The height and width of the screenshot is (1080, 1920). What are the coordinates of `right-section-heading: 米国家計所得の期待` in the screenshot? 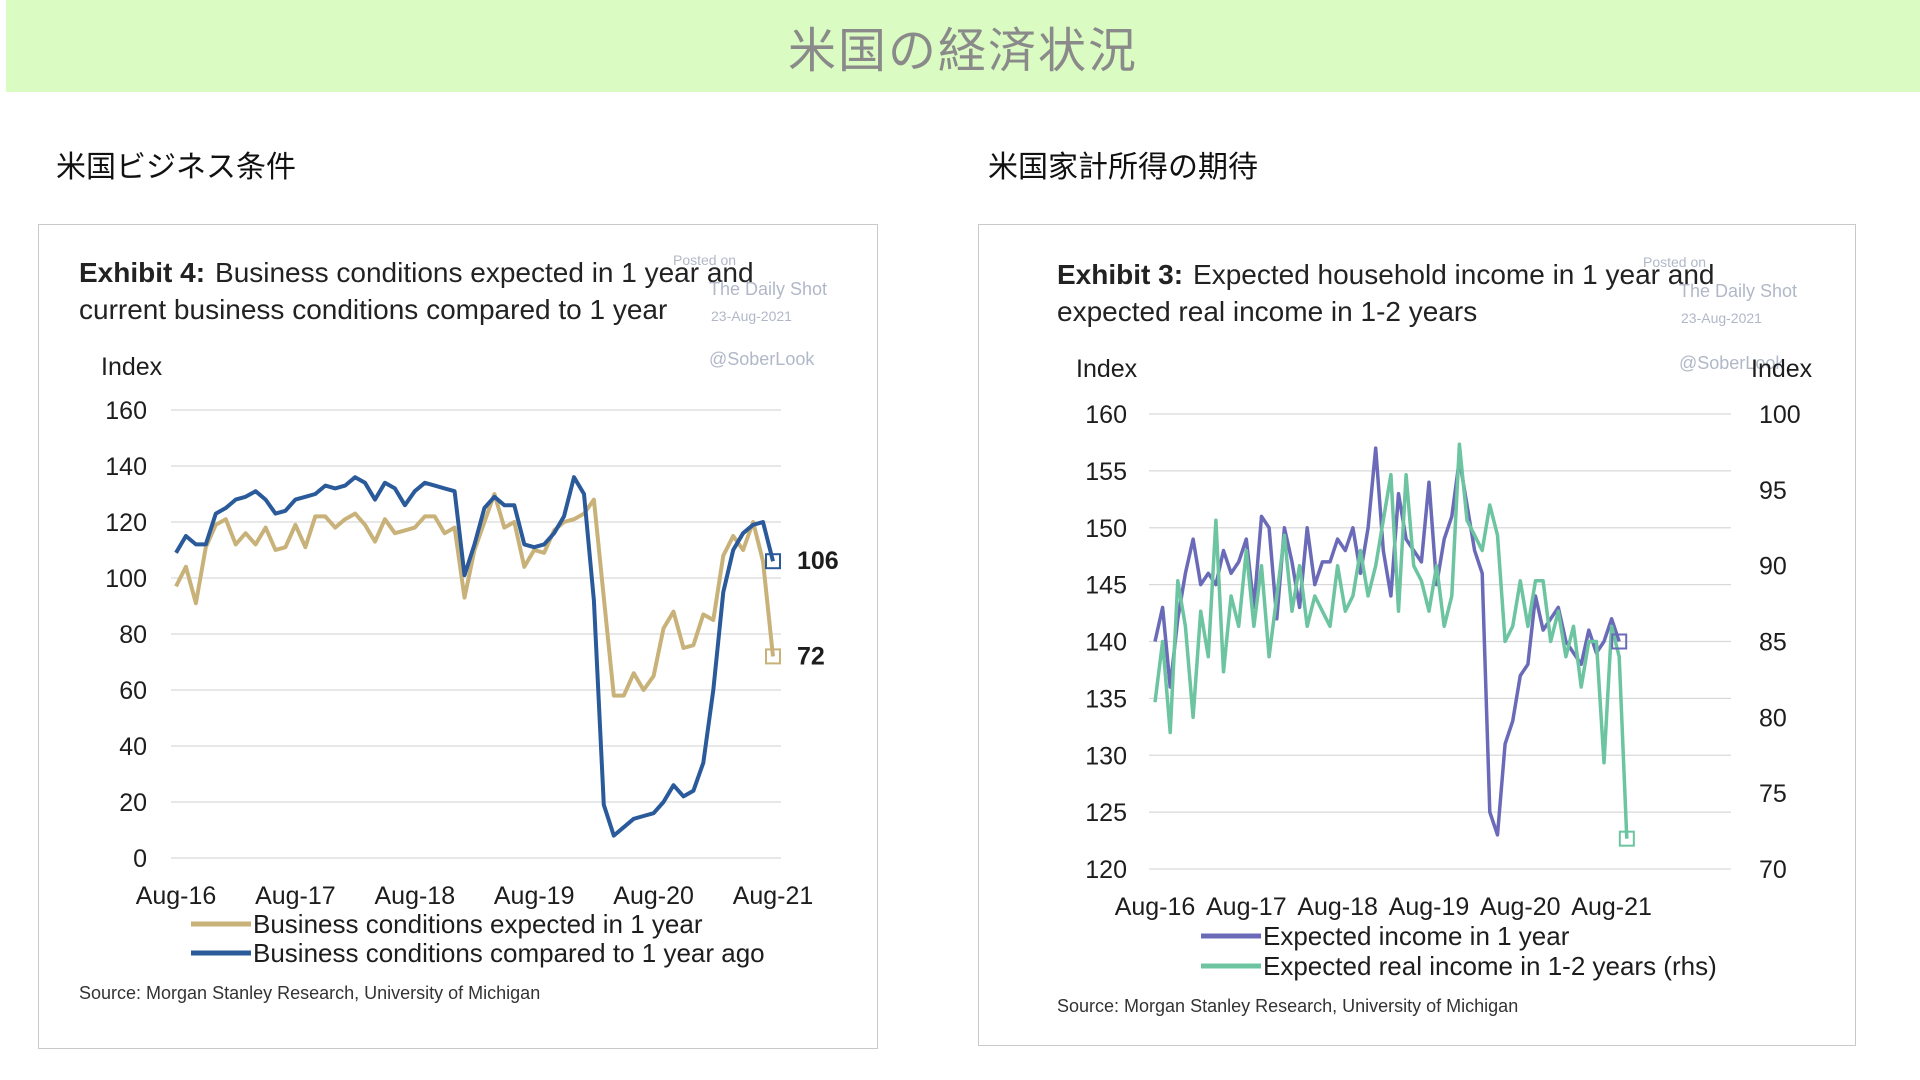 It's located at (1123, 167).